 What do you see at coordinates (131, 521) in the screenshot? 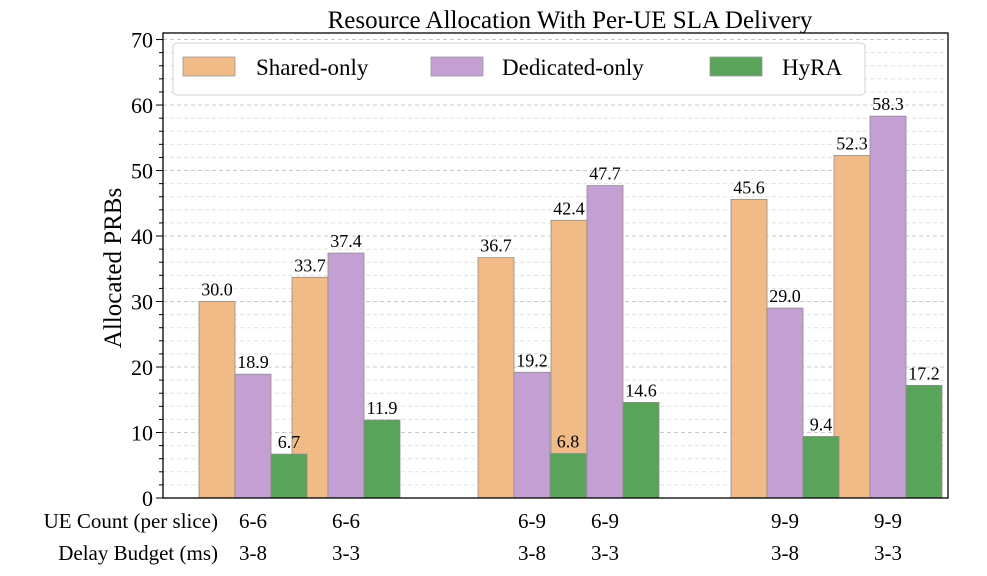
I see `row-label-ue-count: UE Count (per slice)` at bounding box center [131, 521].